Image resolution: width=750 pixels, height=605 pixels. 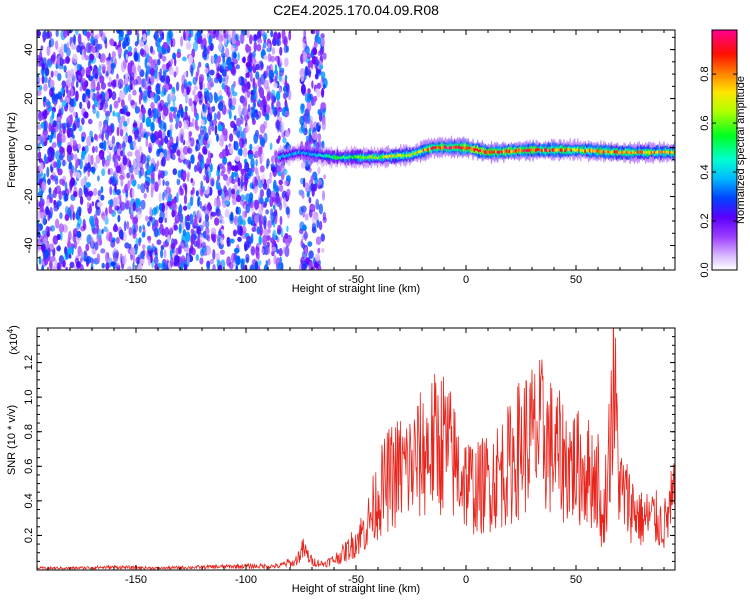 I want to click on snr-y-tick-label: 0.2, so click(x=29, y=535).